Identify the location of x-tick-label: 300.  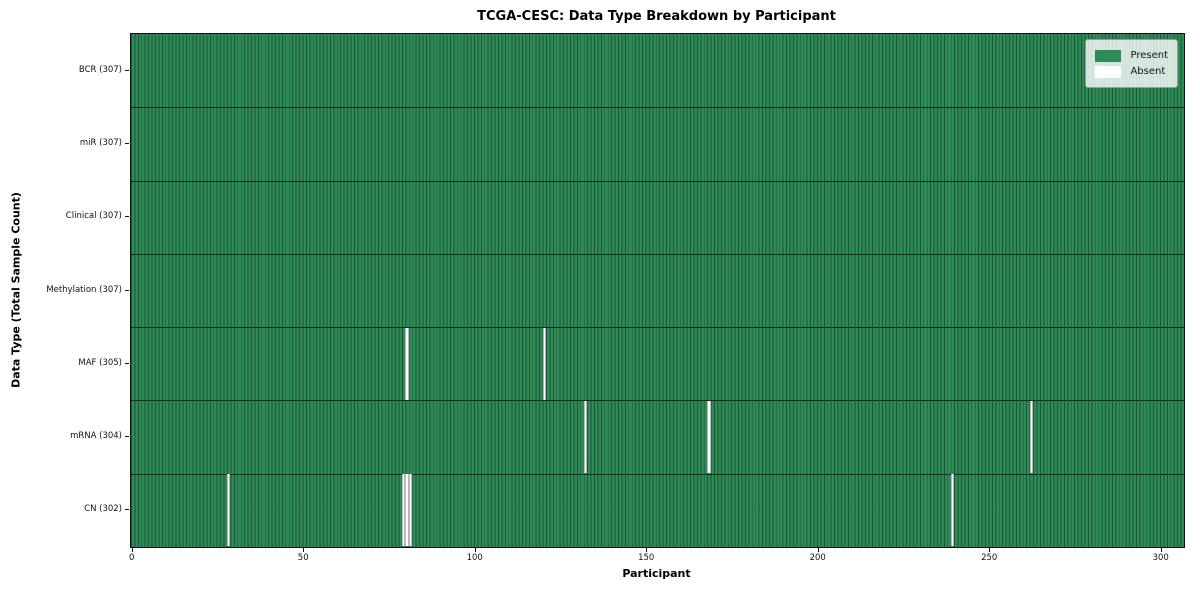
(1160, 558).